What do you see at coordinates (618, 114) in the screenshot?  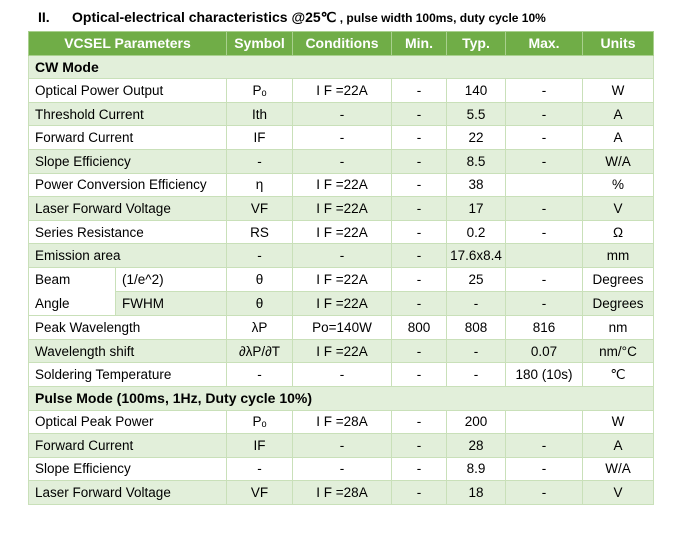 I see `table-cell: A` at bounding box center [618, 114].